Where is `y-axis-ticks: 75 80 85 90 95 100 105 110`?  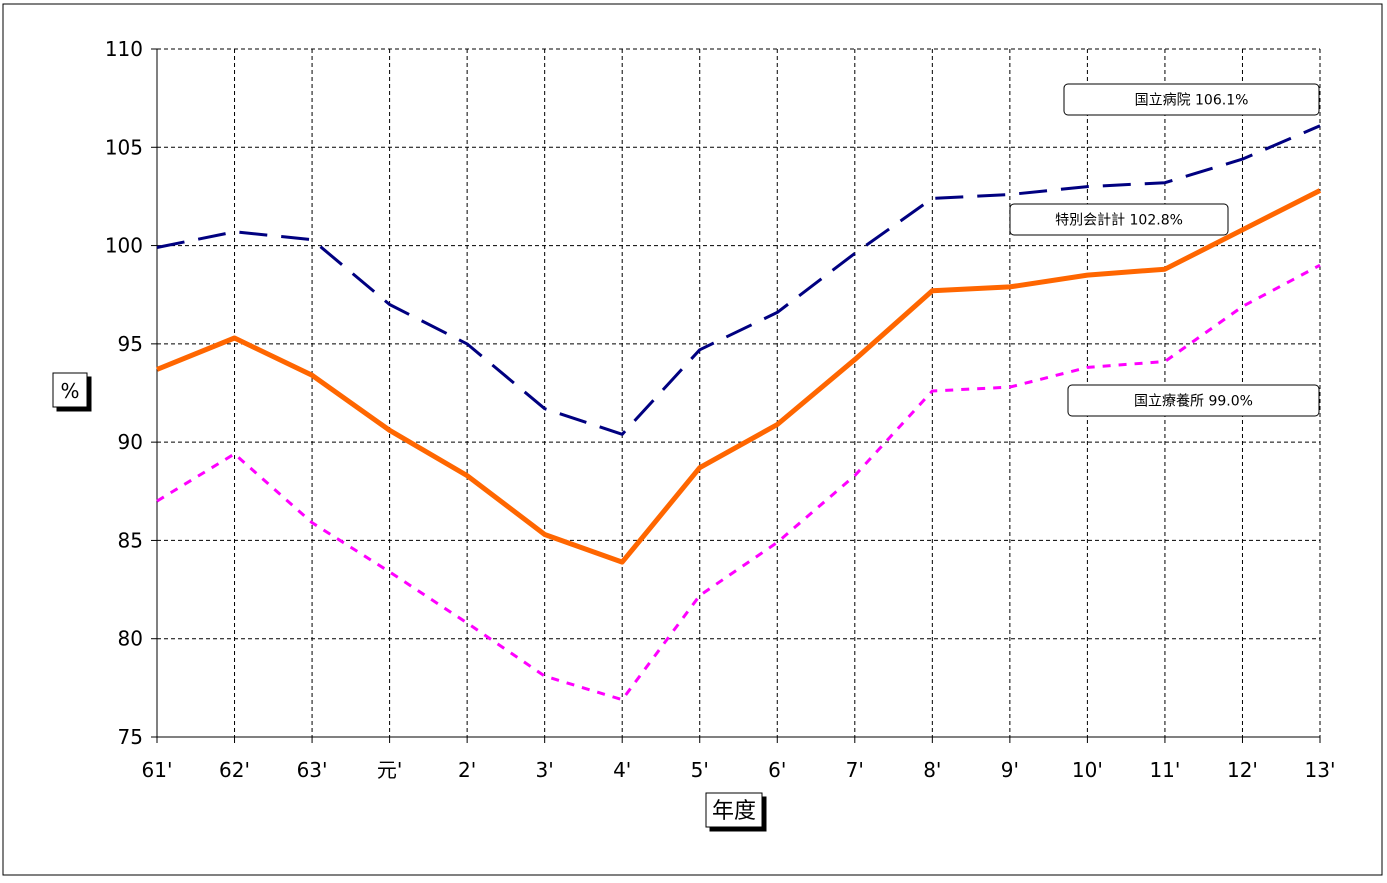
y-axis-ticks: 75 80 85 90 95 100 105 110 is located at coordinates (131, 393).